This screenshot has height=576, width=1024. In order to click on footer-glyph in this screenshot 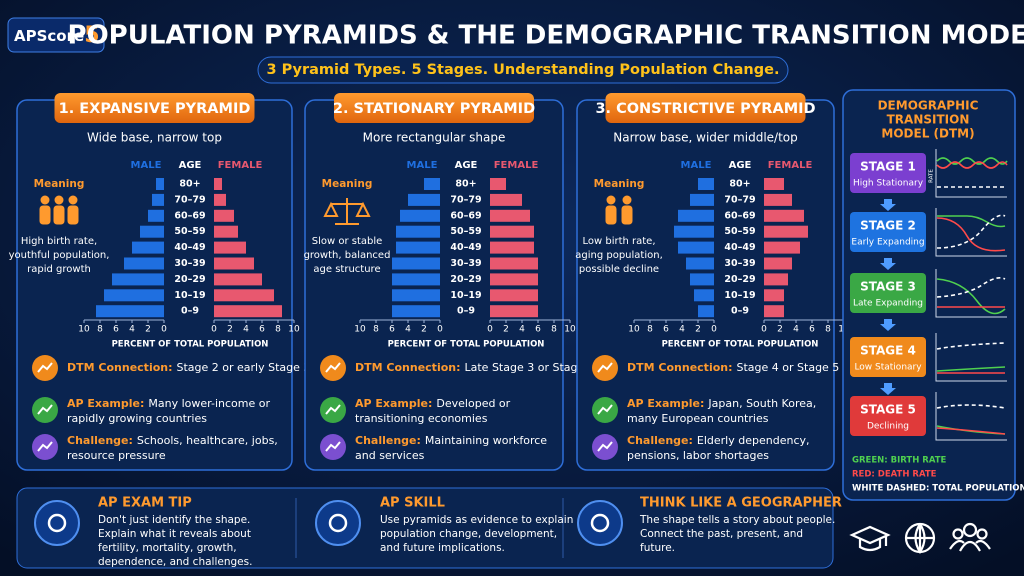, I will do `click(338, 523)`.